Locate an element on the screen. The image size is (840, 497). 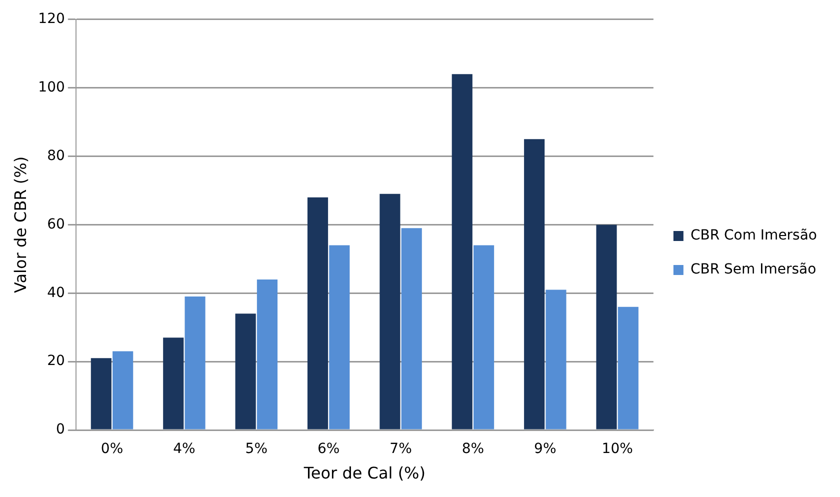
y-tick-label: 60 is located at coordinates (56, 224).